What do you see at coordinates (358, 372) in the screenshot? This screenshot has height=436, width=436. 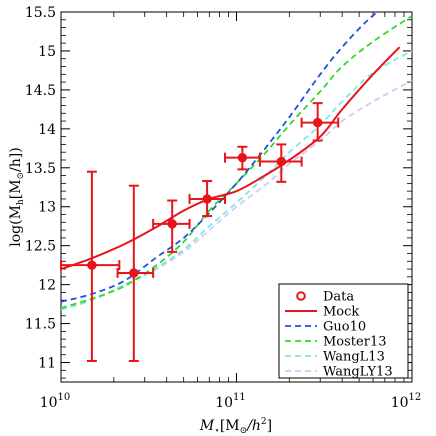 I see `legend-label: WangLY13` at bounding box center [358, 372].